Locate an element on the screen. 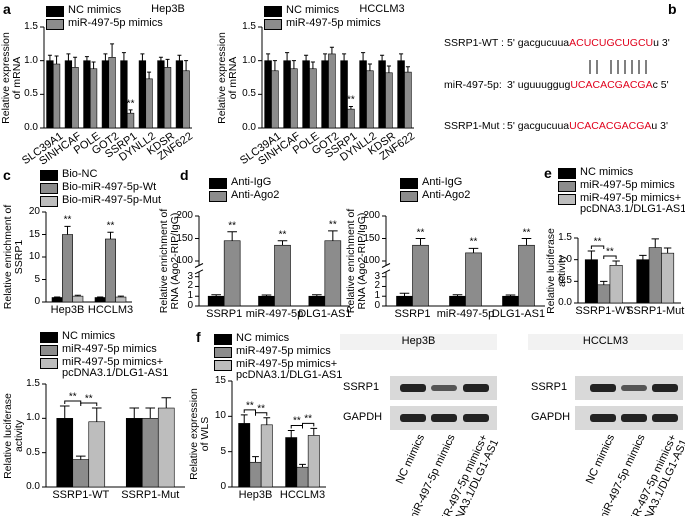 The width and height of the screenshot is (685, 516). panel-label: e is located at coordinates (548, 173).